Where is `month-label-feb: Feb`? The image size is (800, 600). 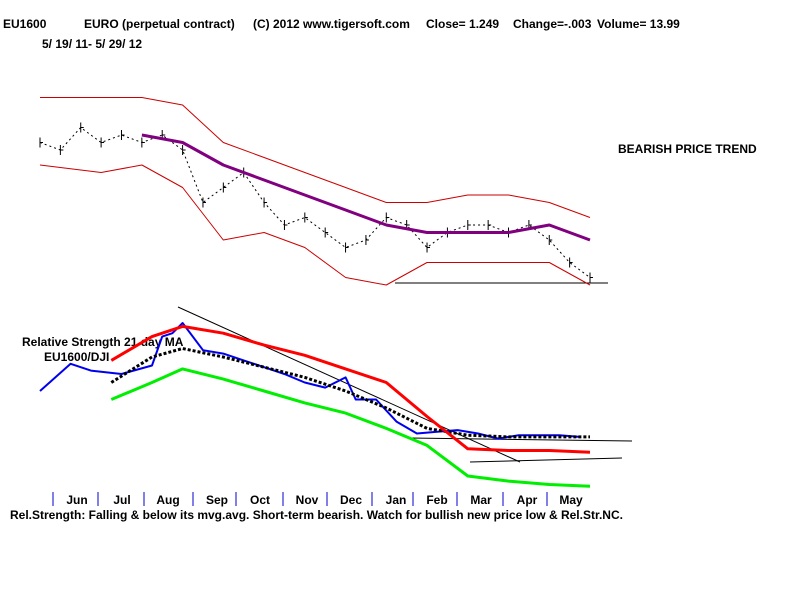 month-label-feb: Feb is located at coordinates (436, 500).